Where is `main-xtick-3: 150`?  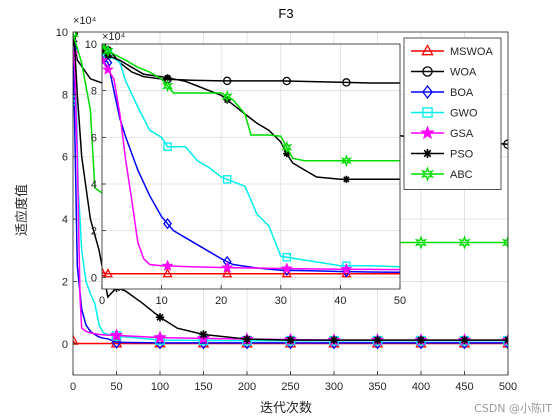
main-xtick-3: 150 is located at coordinates (203, 387).